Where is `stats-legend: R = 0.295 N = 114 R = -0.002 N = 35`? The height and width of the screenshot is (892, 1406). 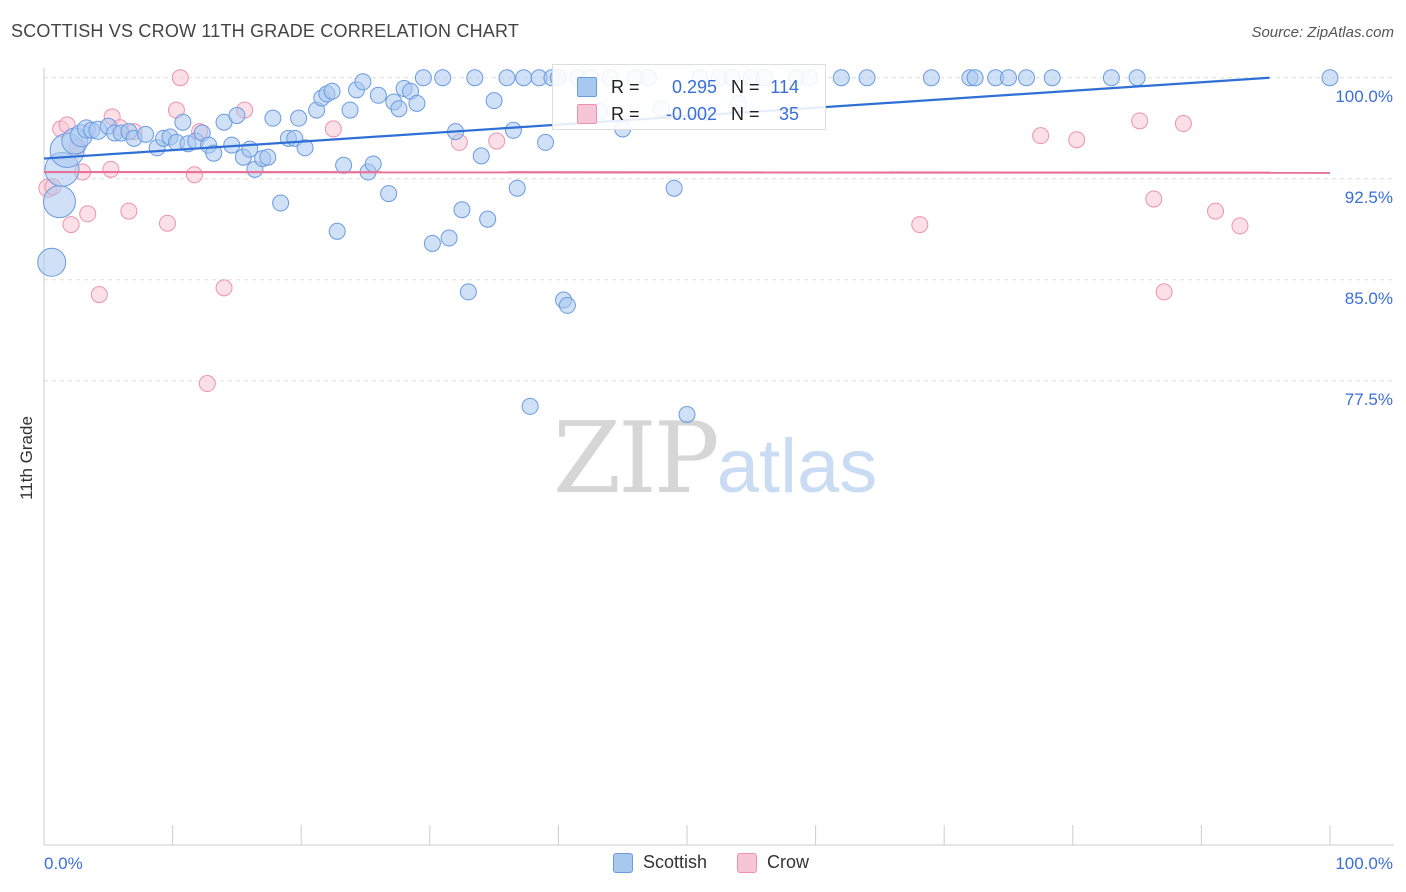
stats-legend: R = 0.295 N = 114 R = -0.002 N = 35 is located at coordinates (689, 97).